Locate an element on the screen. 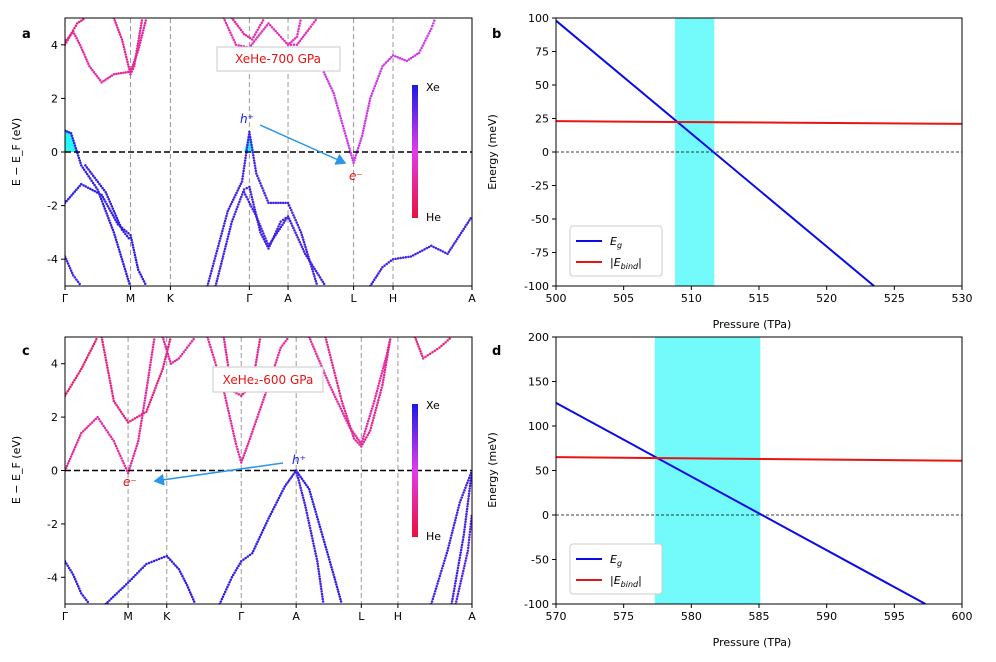 Image resolution: width=996 pixels, height=662 pixels. hole-label-c: h⁺ is located at coordinates (299, 460).